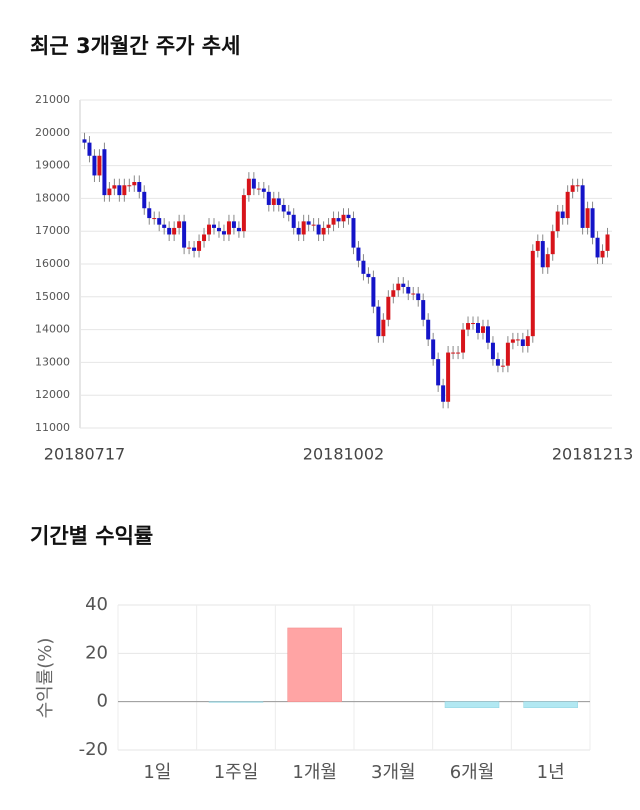  Describe the element at coordinates (84, 454) in the screenshot. I see `x-tick-label: 20180717` at that location.